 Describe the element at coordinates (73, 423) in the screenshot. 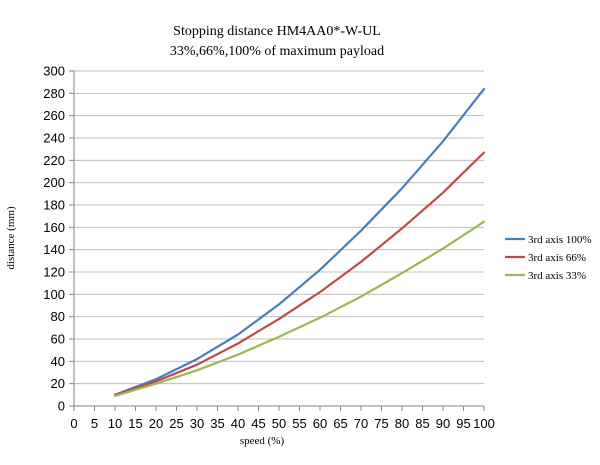

I see `x-tick-label: 0` at that location.